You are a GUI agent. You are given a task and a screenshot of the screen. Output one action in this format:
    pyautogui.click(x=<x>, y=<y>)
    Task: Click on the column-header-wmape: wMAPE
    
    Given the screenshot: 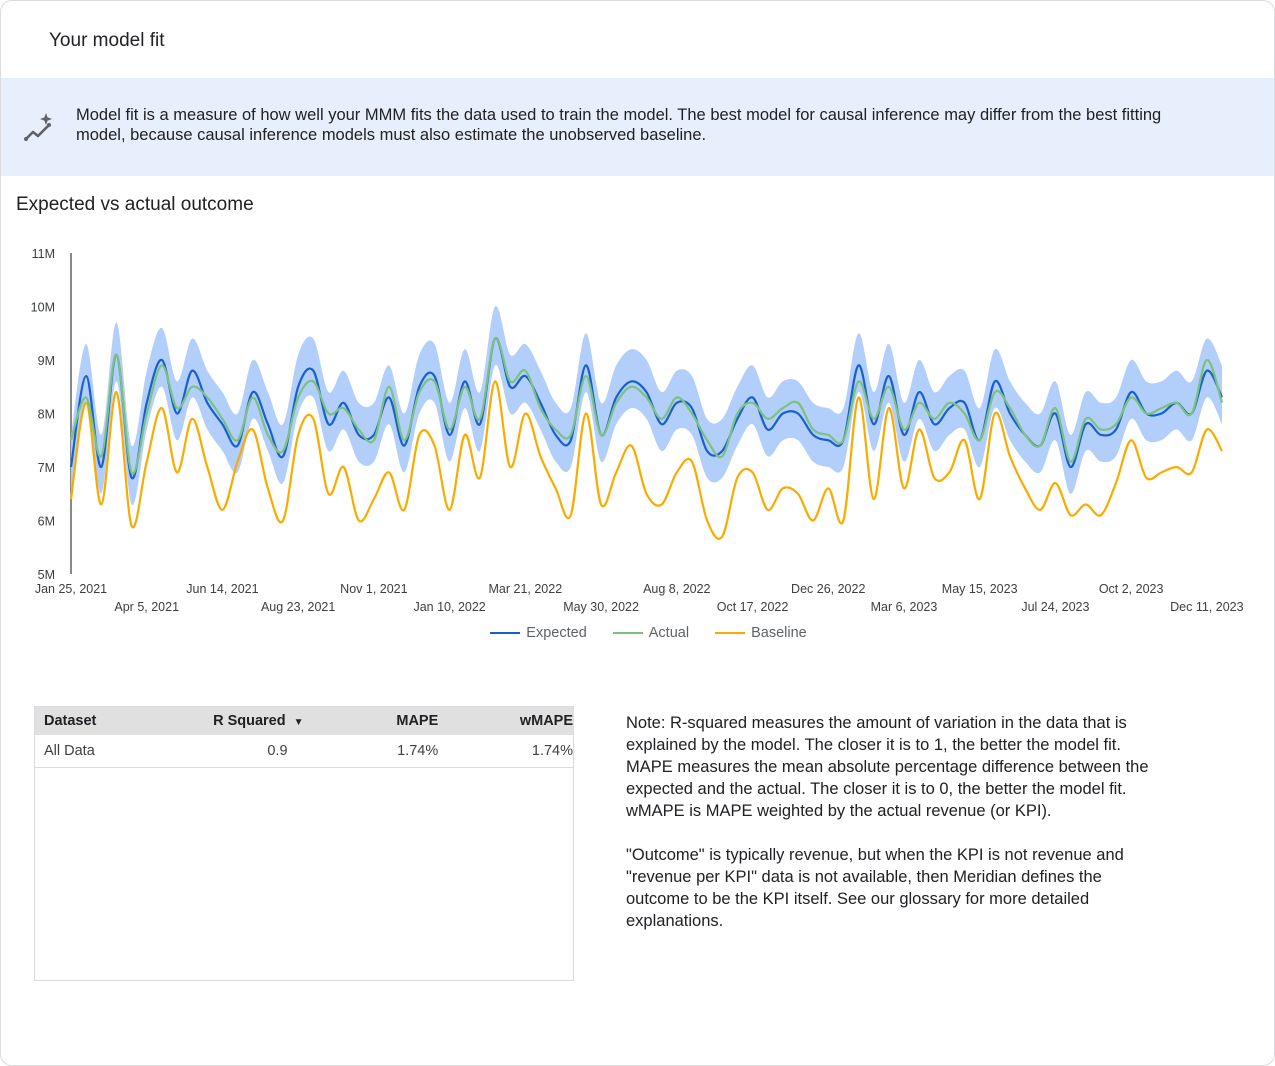 What is the action you would take?
    pyautogui.click(x=546, y=721)
    